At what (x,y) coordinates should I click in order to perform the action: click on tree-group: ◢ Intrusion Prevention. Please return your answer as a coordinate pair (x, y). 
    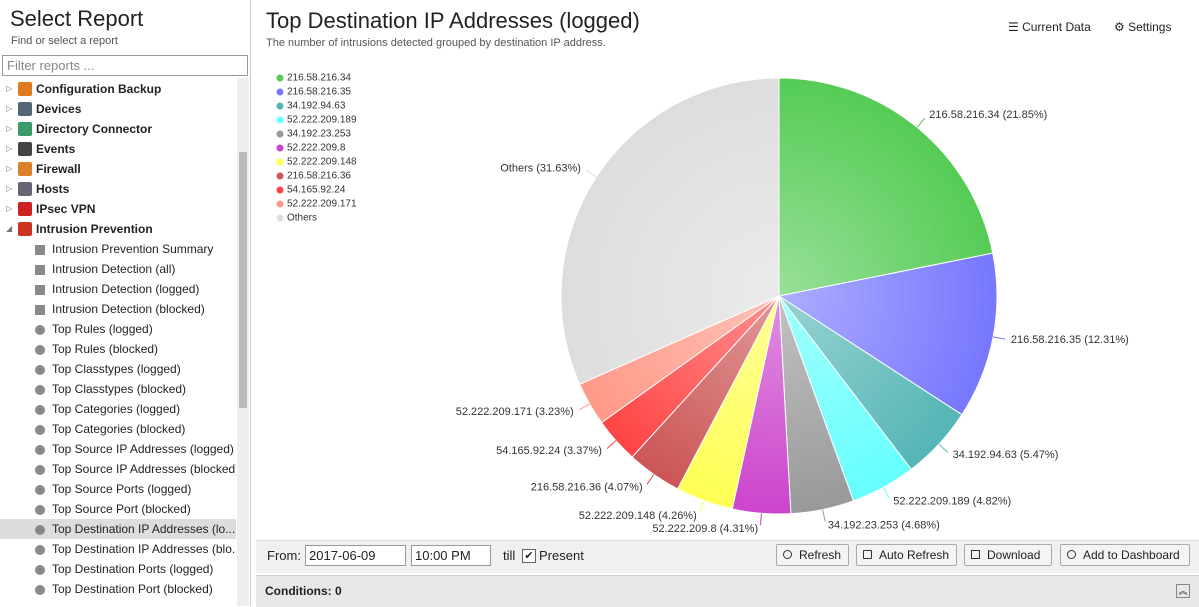
    Looking at the image, I should click on (118, 229).